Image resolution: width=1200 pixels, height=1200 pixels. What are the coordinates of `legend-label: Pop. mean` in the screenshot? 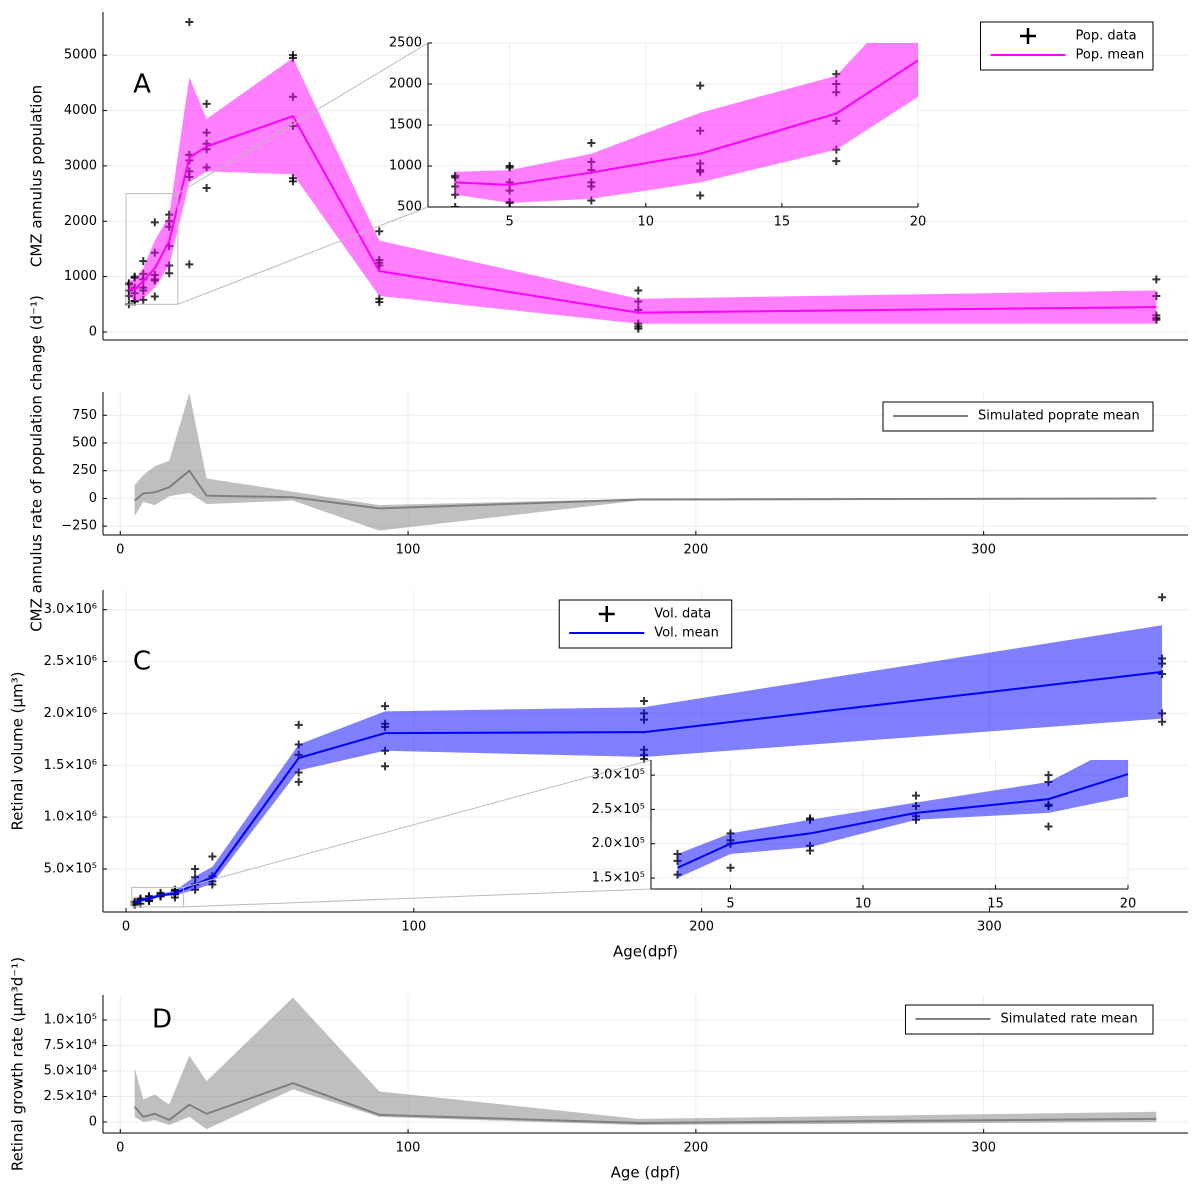 It's located at (1110, 55).